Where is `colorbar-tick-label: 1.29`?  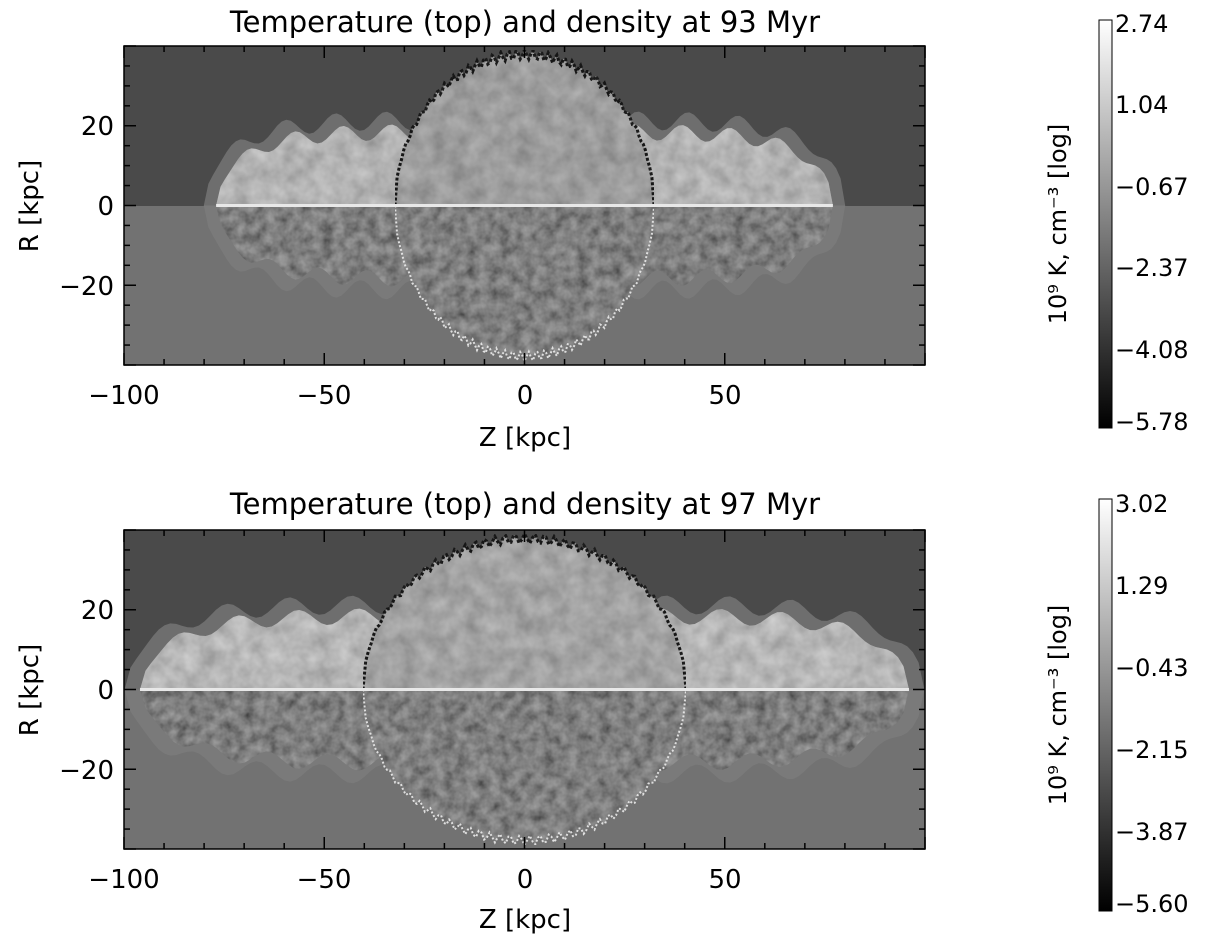
colorbar-tick-label: 1.29 is located at coordinates (1141, 586).